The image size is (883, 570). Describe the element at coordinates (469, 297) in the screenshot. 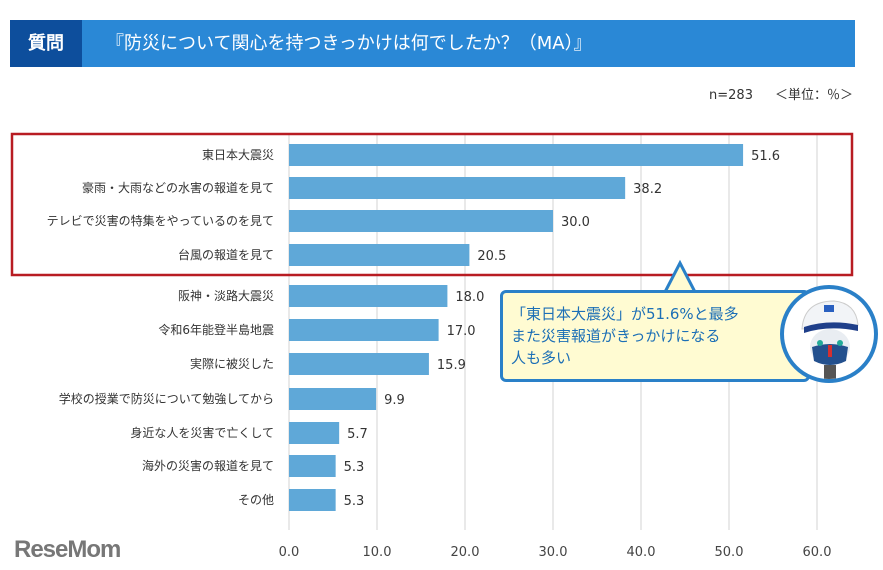

I see `value-label: 18.0` at that location.